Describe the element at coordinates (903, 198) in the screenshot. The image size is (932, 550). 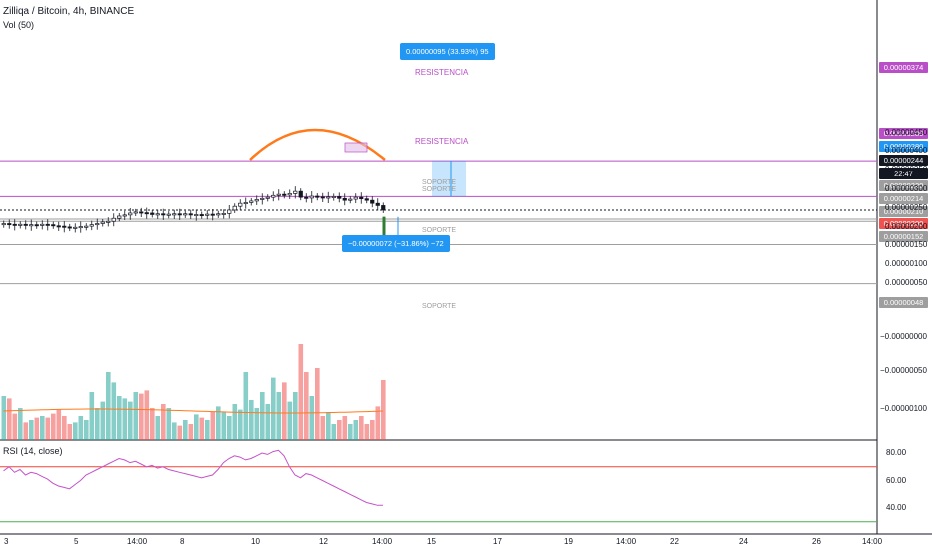
I see `price-tag: 0.00000214` at that location.